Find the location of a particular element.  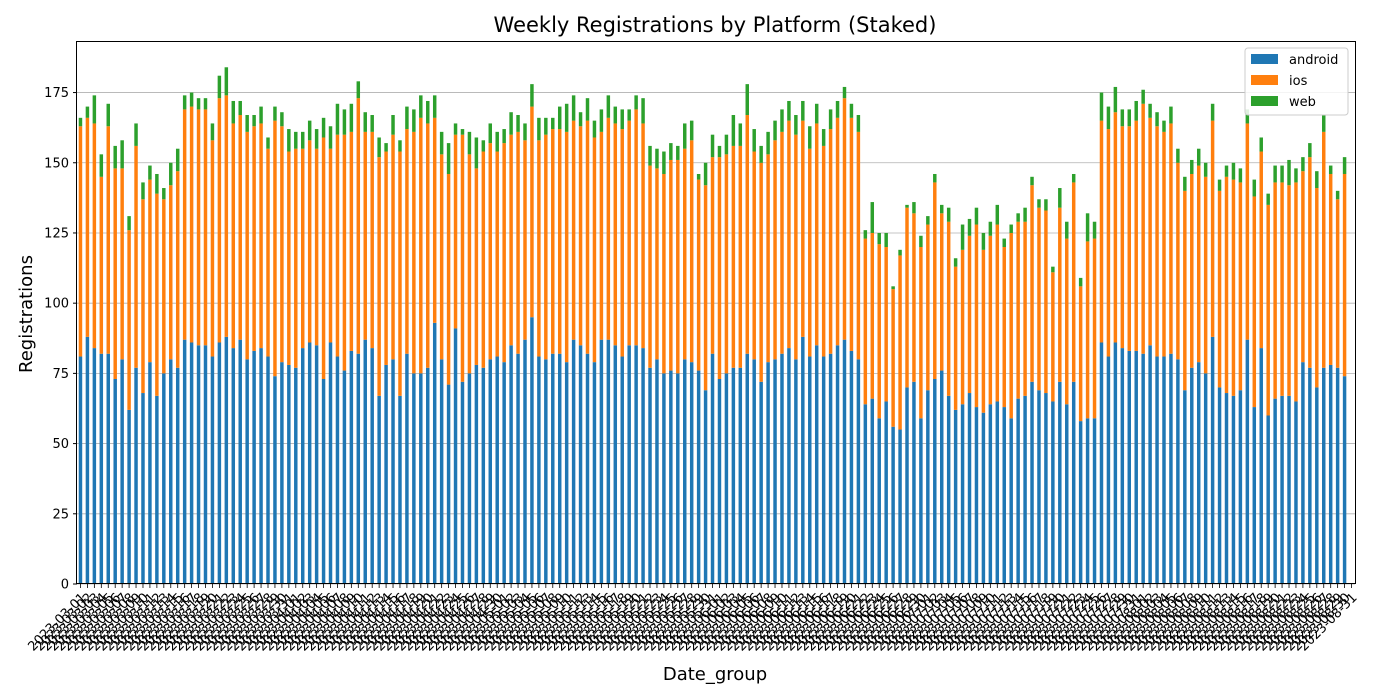

bar-android: 2023-03-13 · android: 75 is located at coordinates (164, 478).